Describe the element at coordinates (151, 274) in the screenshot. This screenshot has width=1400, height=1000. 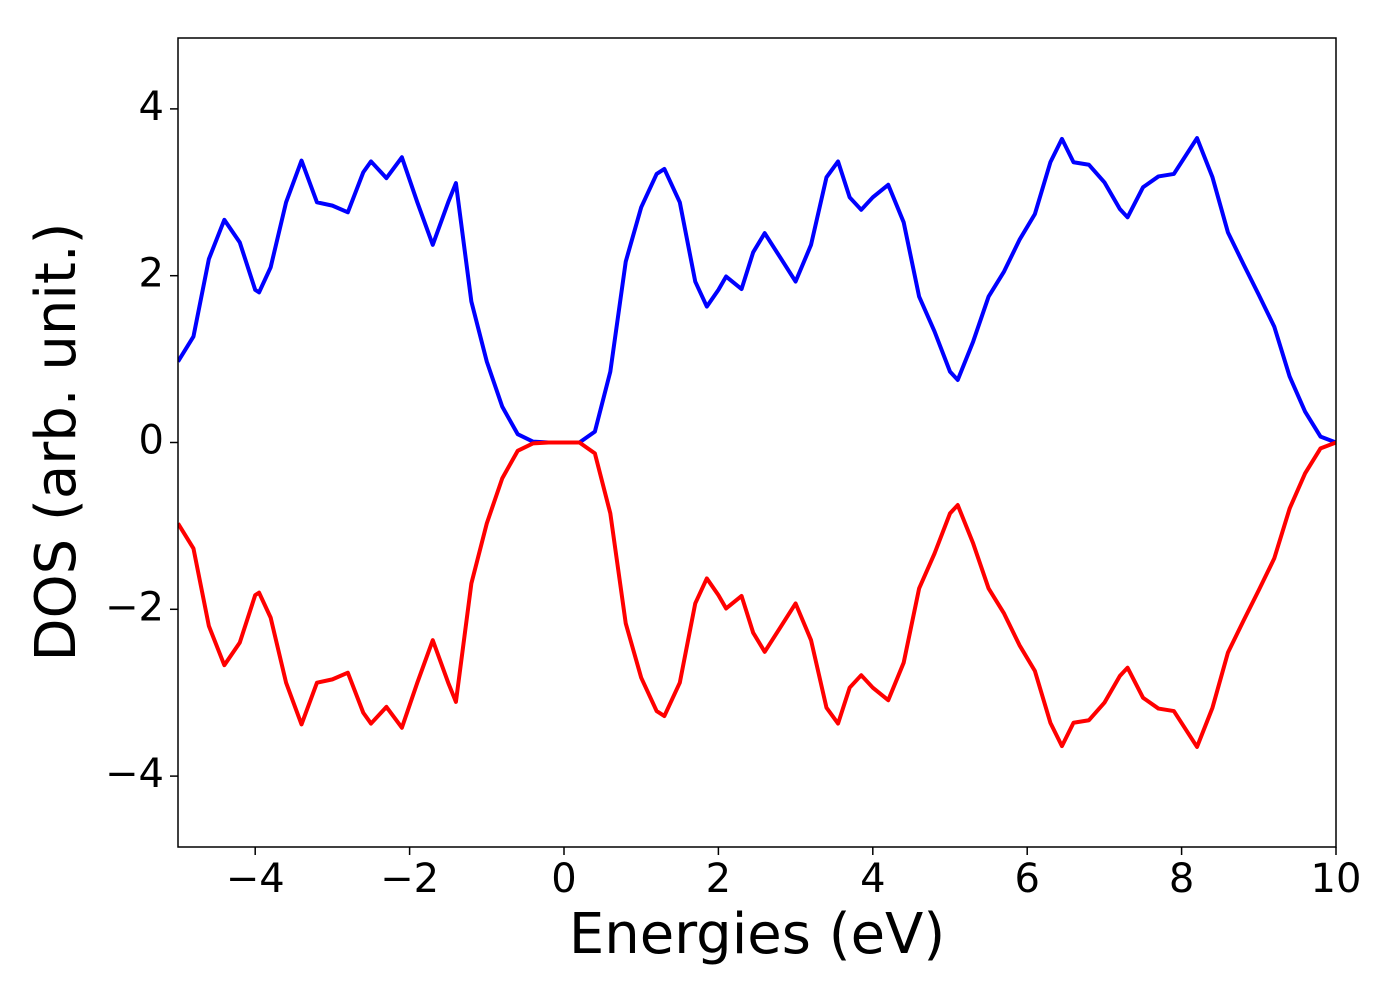
I see `y-tick-label: 2` at that location.